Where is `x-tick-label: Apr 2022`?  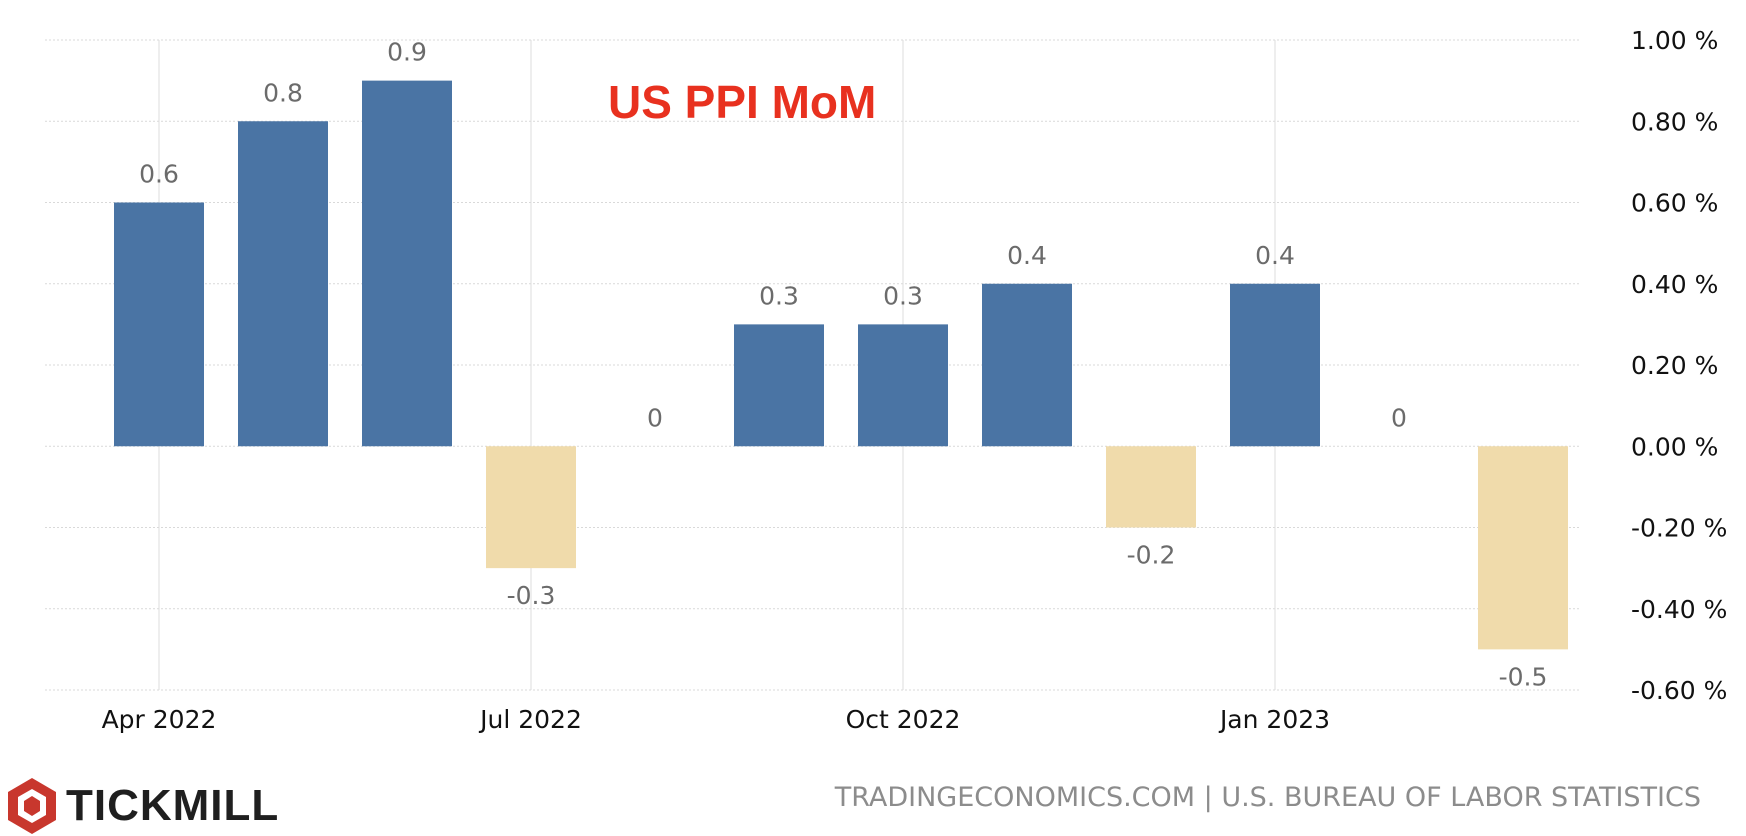 x-tick-label: Apr 2022 is located at coordinates (159, 719).